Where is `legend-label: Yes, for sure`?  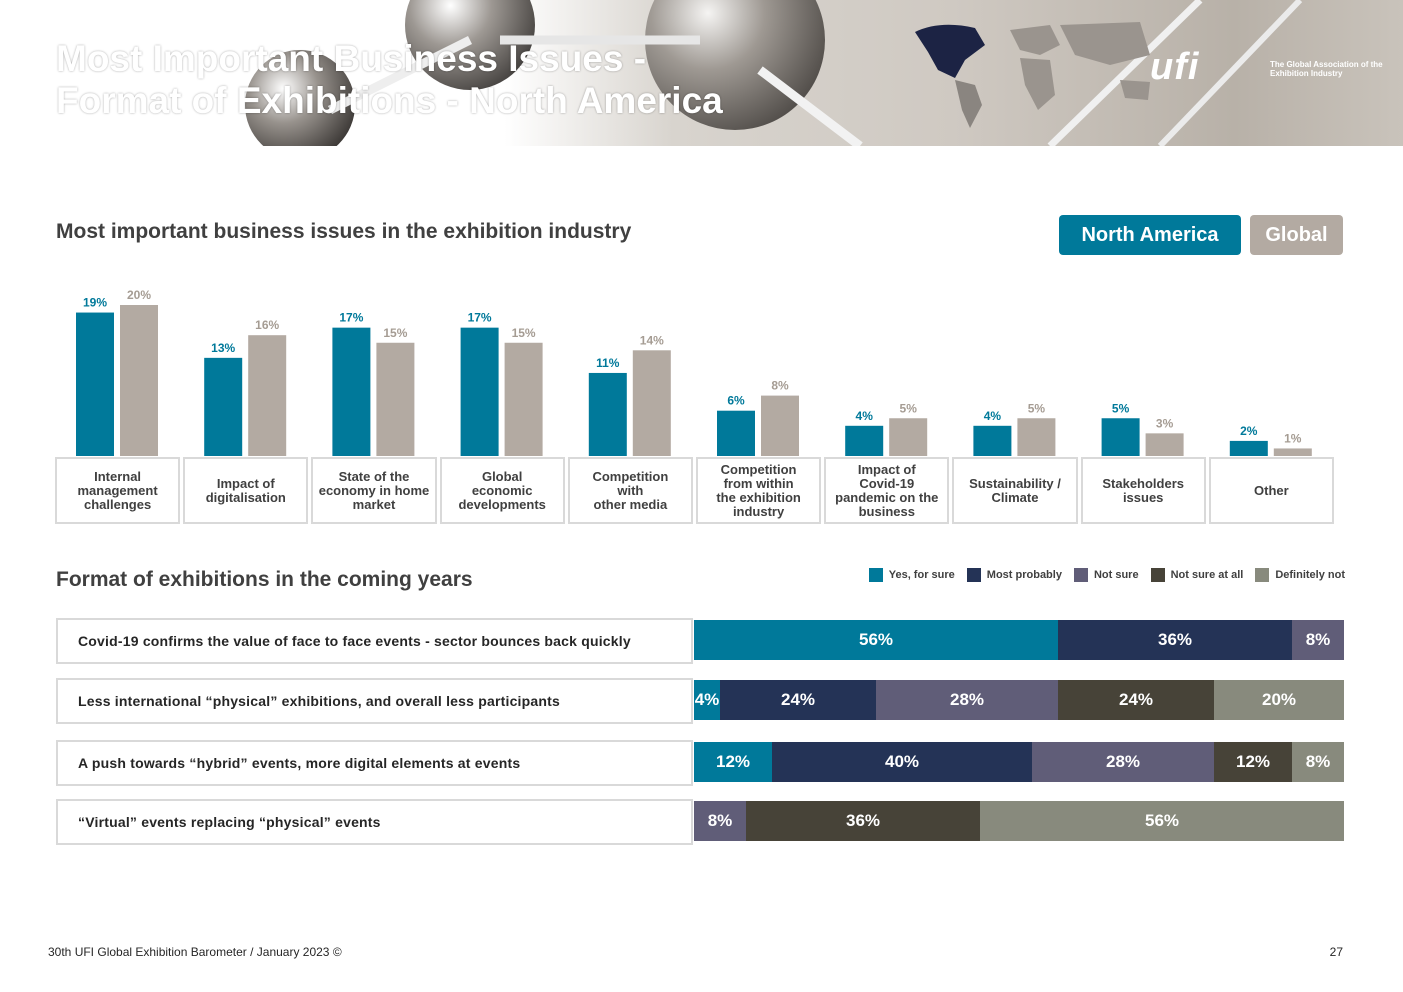 legend-label: Yes, for sure is located at coordinates (921, 575).